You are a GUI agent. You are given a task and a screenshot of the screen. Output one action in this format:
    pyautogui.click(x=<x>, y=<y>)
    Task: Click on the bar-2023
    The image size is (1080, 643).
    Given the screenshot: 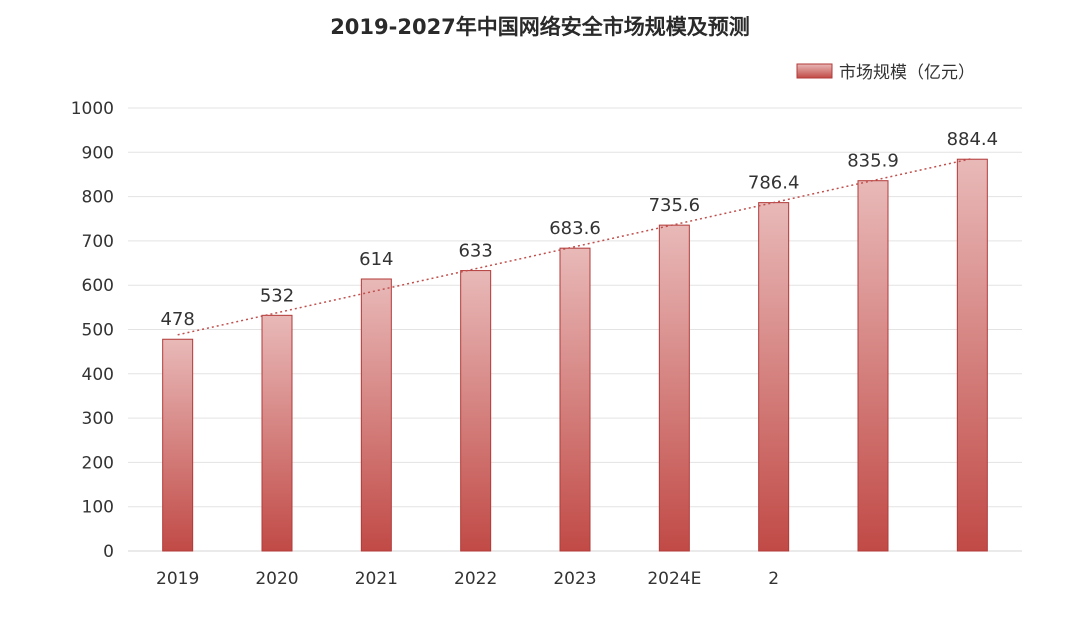 What is the action you would take?
    pyautogui.click(x=575, y=399)
    